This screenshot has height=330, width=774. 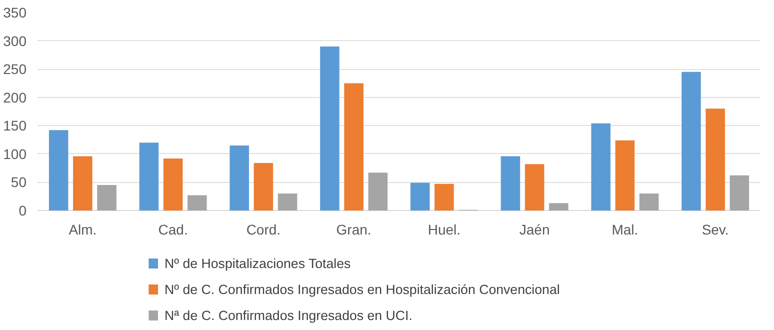 I want to click on y-tick-label: 350, so click(x=15, y=12).